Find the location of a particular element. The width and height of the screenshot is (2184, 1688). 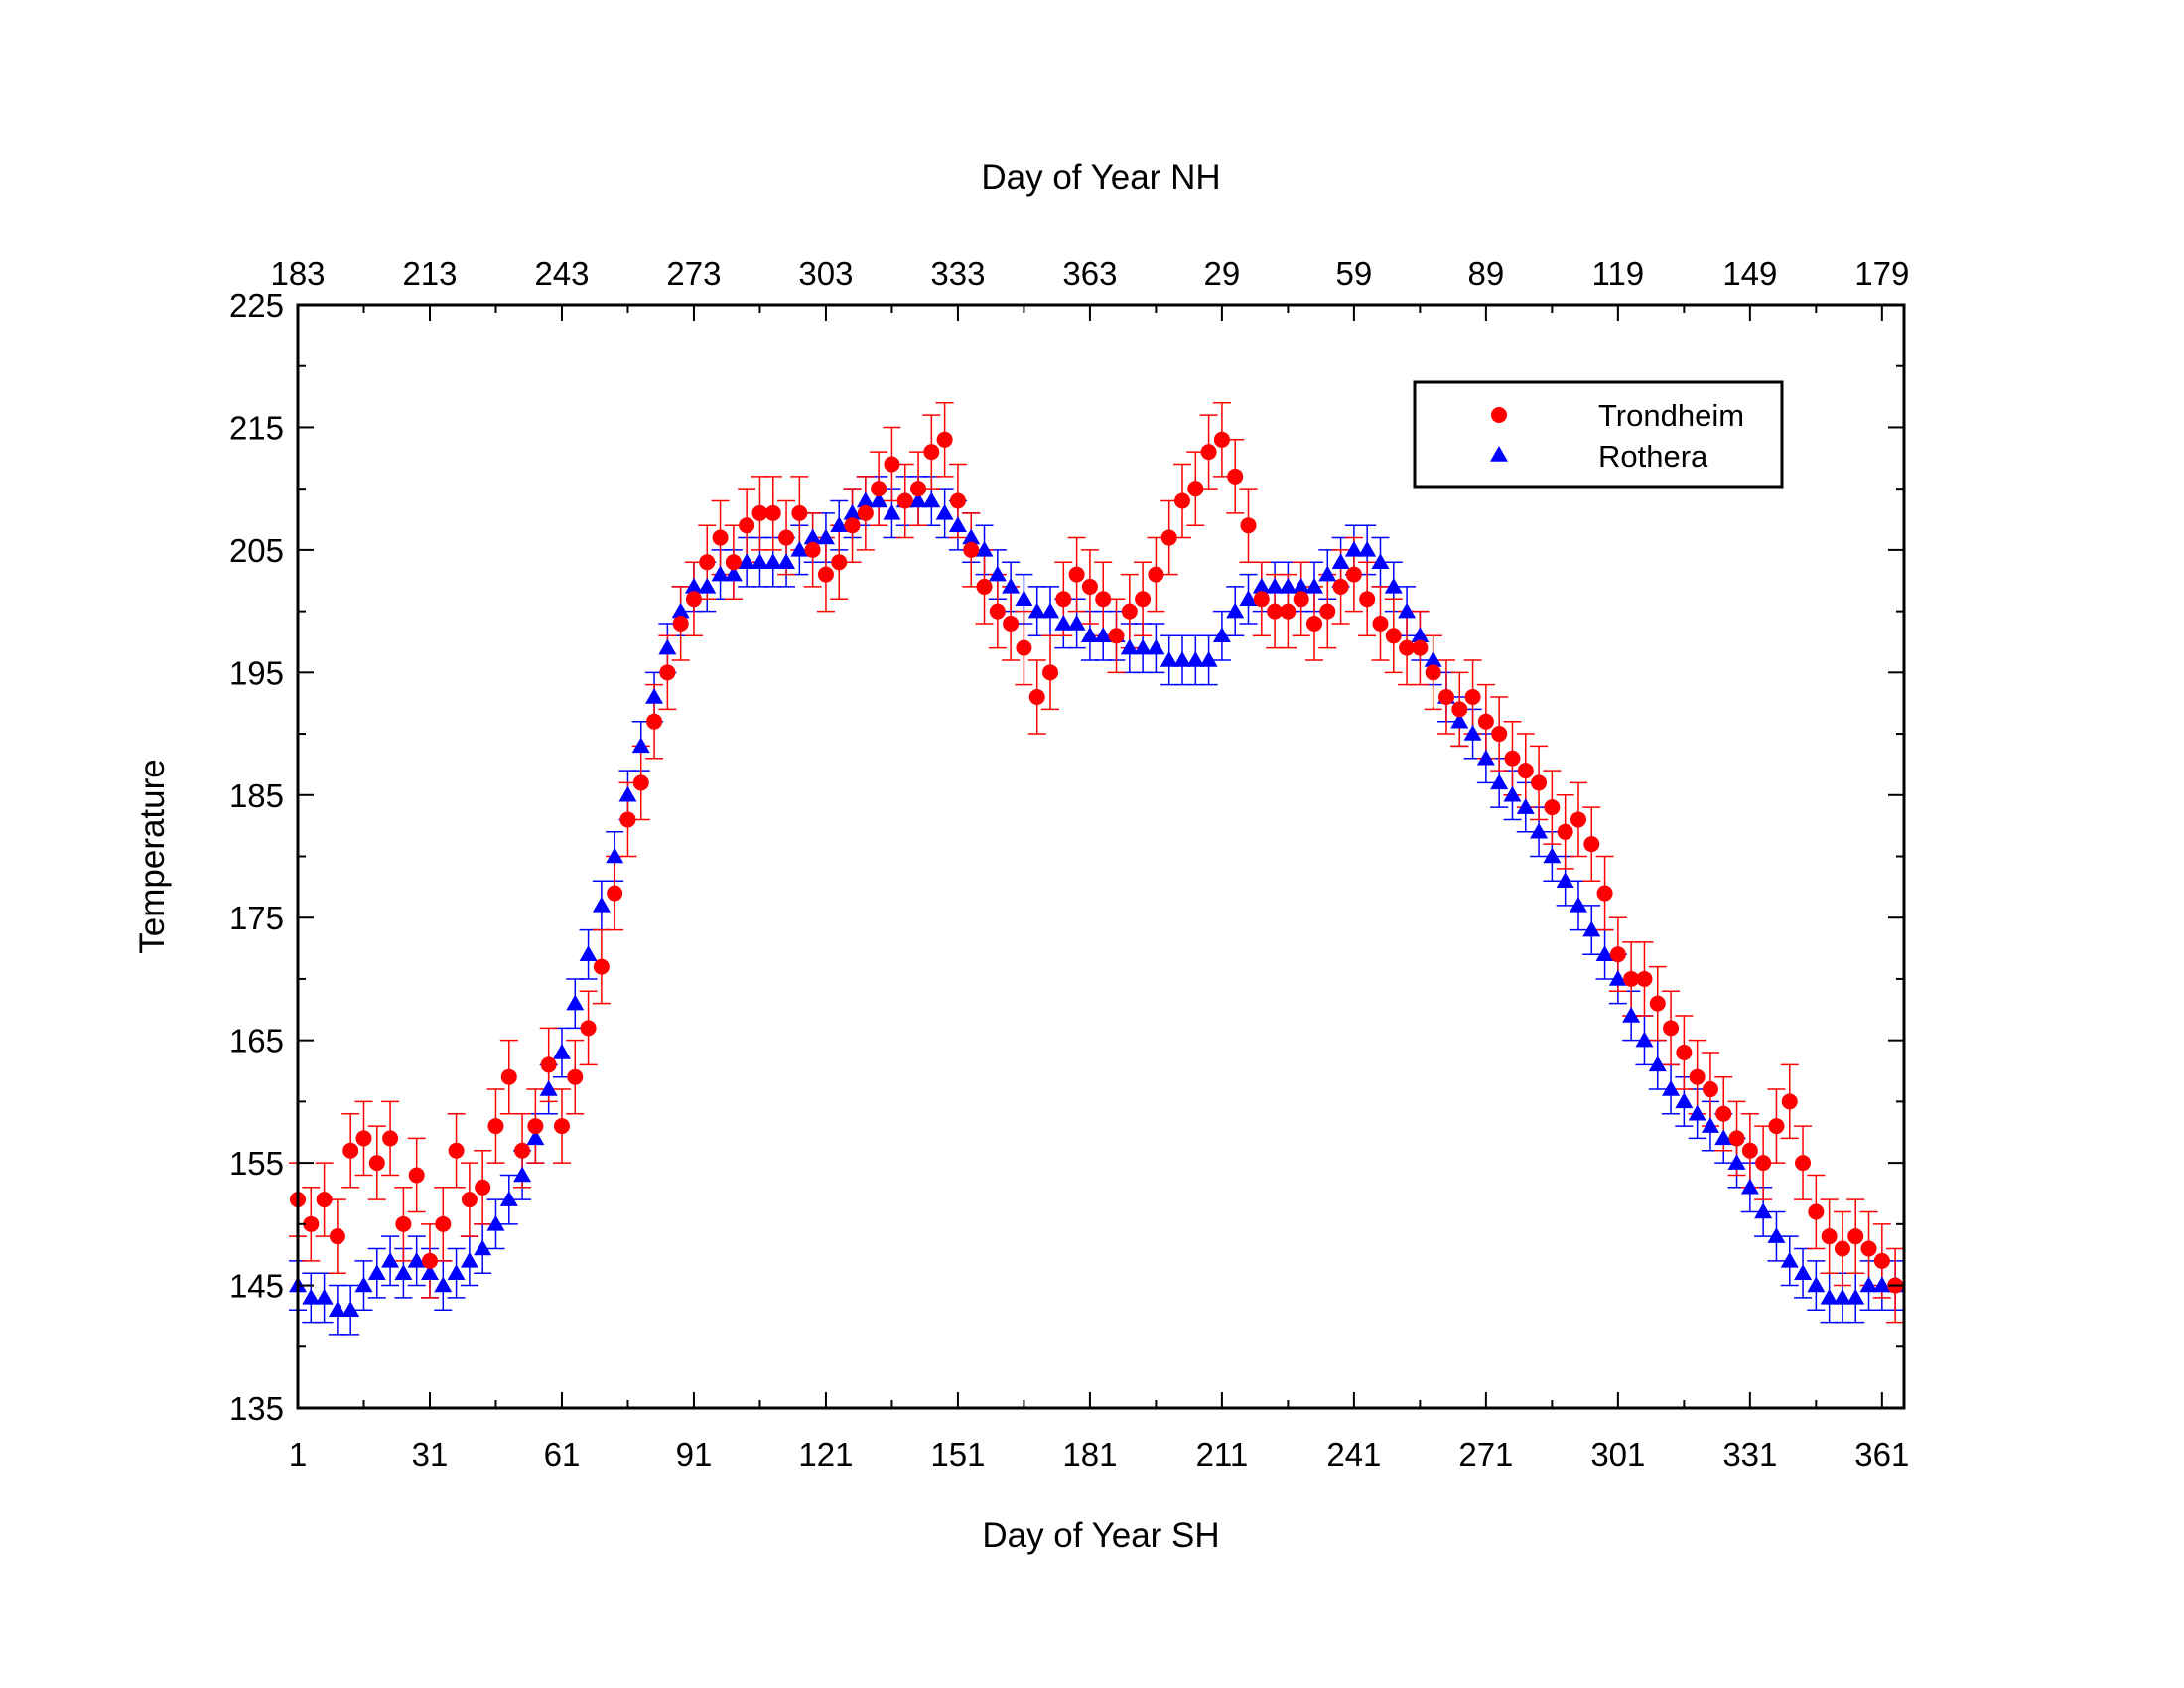

x-tick-label: 61 is located at coordinates (562, 1454).